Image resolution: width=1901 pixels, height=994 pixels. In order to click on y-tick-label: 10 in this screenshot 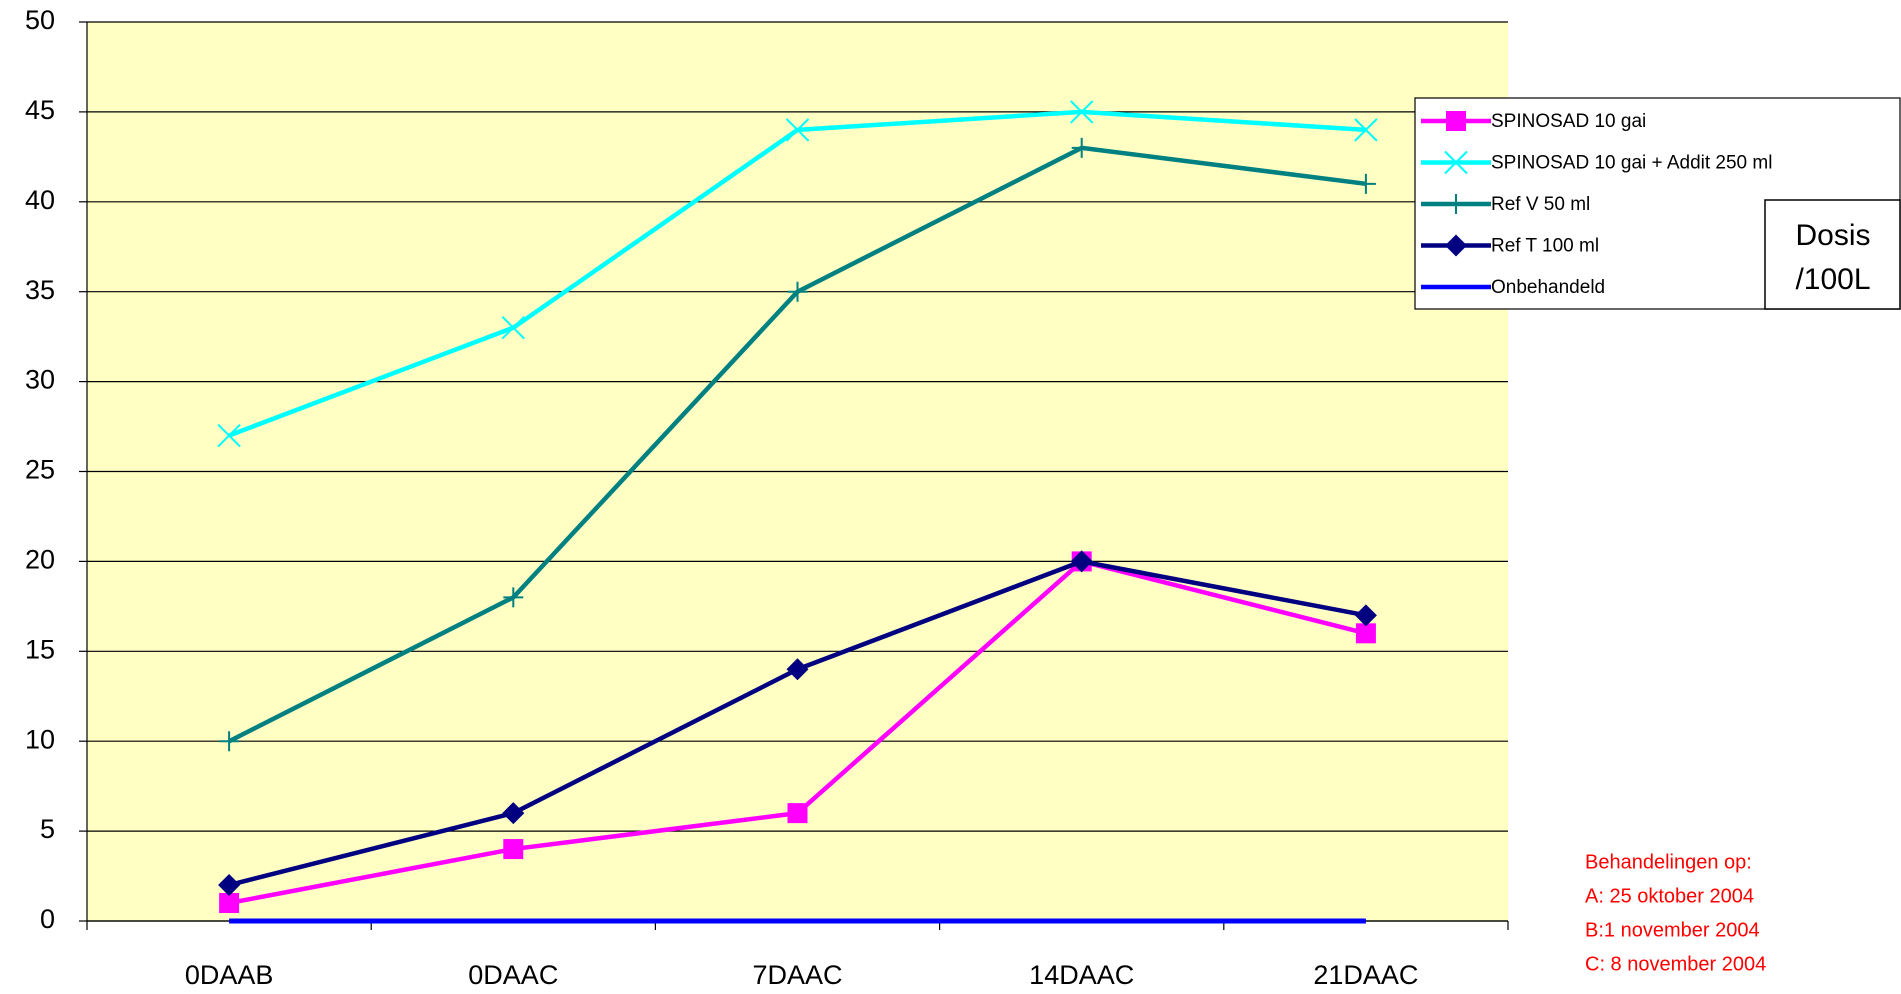, I will do `click(40, 739)`.